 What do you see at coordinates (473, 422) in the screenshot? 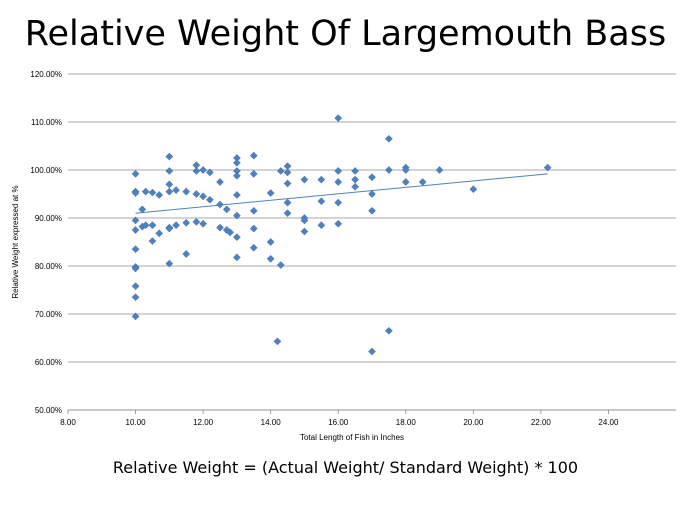
I see `x-tick-label: 20.00` at bounding box center [473, 422].